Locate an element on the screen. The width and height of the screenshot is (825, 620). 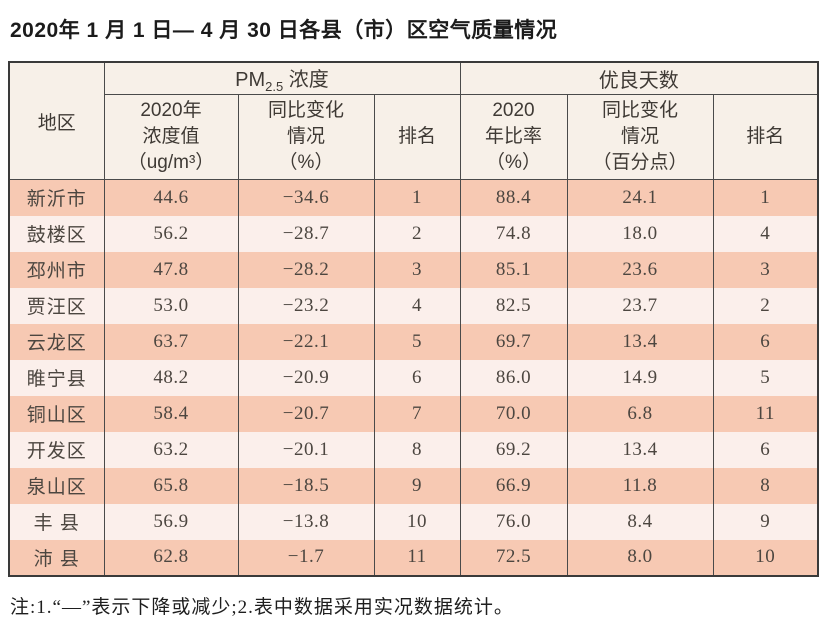
cell-good-ratio: 69.7 is located at coordinates (513, 341).